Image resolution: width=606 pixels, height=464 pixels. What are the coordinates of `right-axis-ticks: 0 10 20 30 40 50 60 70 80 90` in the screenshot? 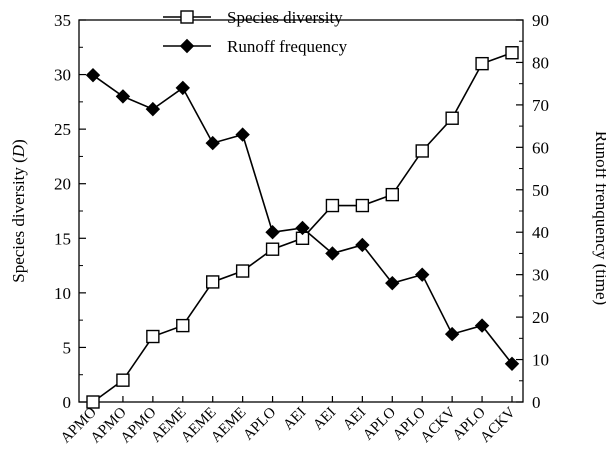 It's located at (532, 211).